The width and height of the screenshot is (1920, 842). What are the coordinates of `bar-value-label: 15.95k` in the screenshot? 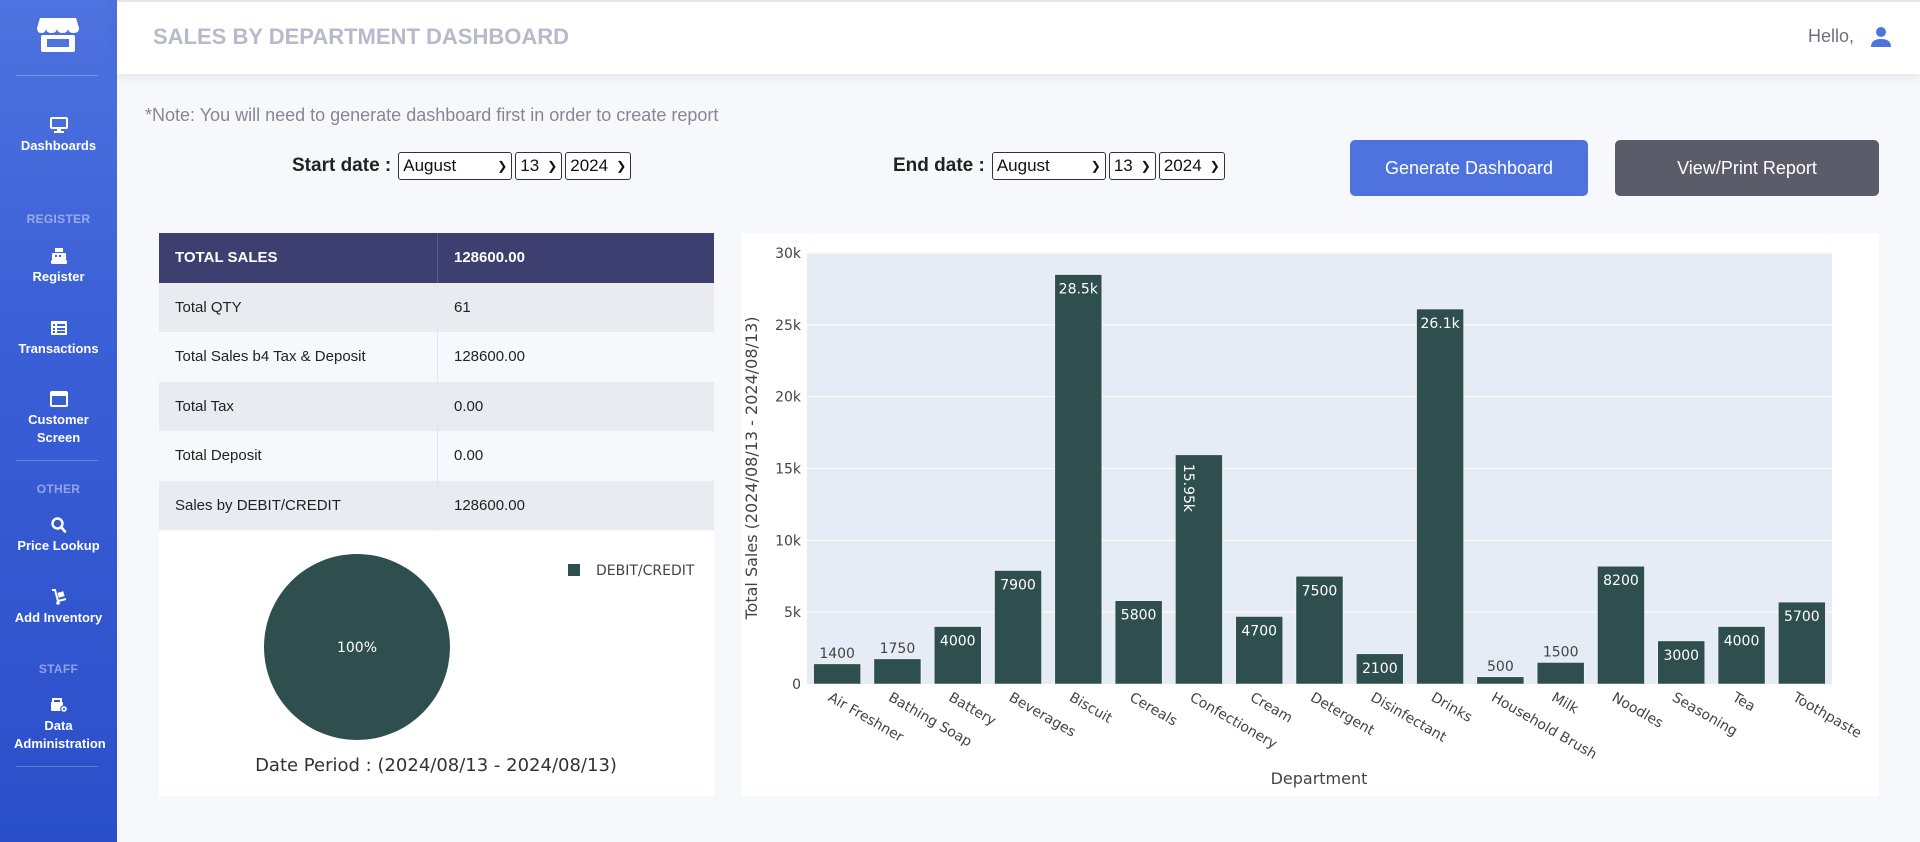 It's located at (1188, 488).